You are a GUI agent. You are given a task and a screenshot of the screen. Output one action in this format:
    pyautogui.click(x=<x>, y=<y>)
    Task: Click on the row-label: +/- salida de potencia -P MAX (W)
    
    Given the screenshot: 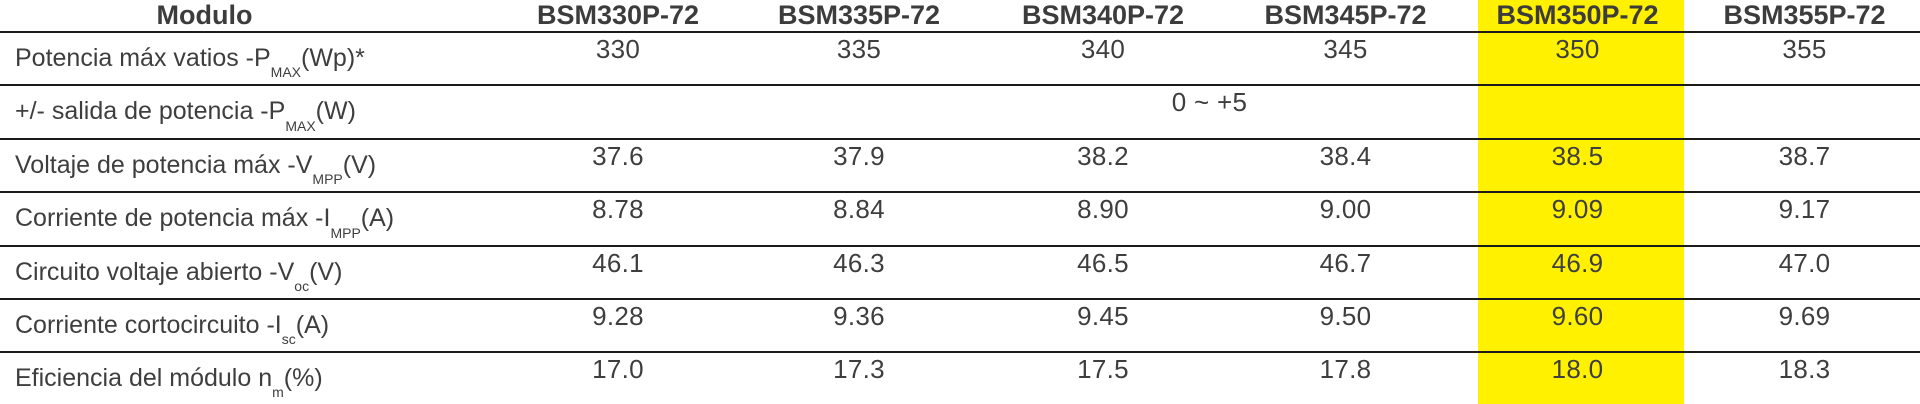 What is the action you would take?
    pyautogui.click(x=249, y=112)
    